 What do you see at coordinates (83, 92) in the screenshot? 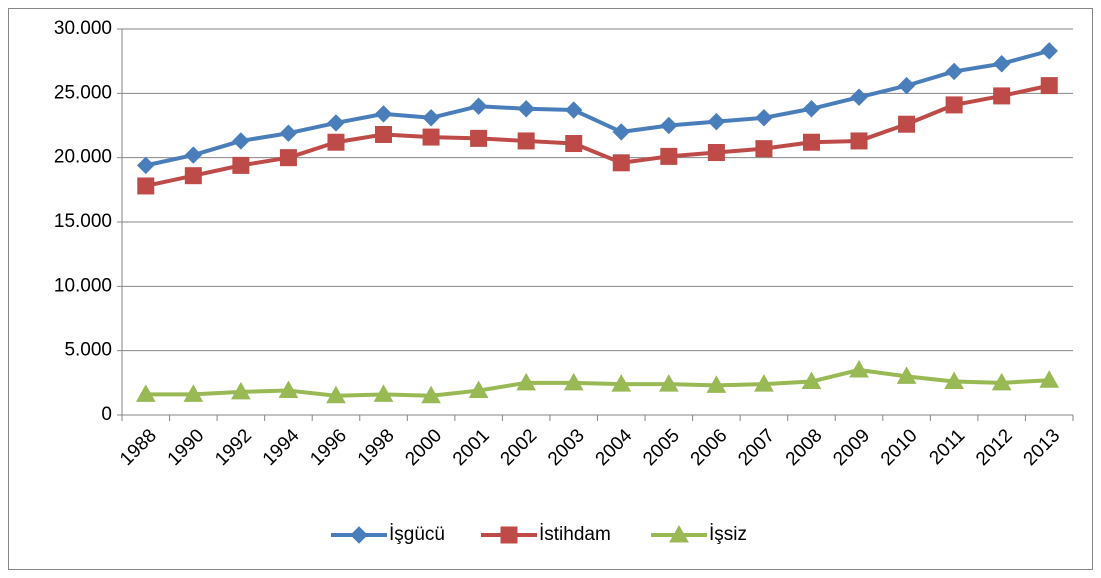
I see `y-tick-label: 25.000` at bounding box center [83, 92].